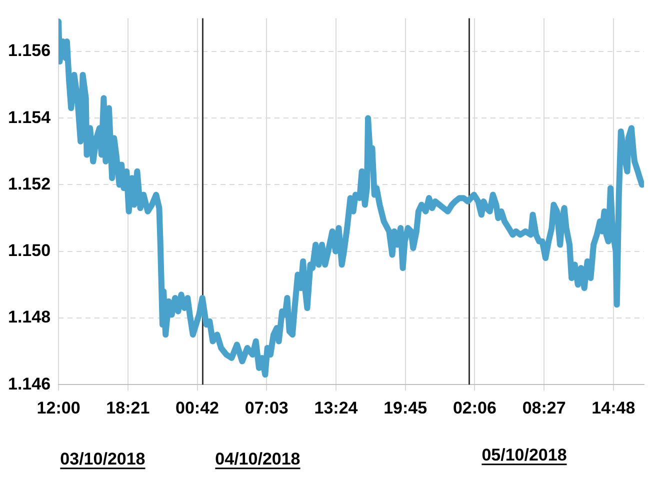 This screenshot has height=479, width=664. Describe the element at coordinates (29, 317) in the screenshot. I see `y-tick-label: 1.148` at that location.